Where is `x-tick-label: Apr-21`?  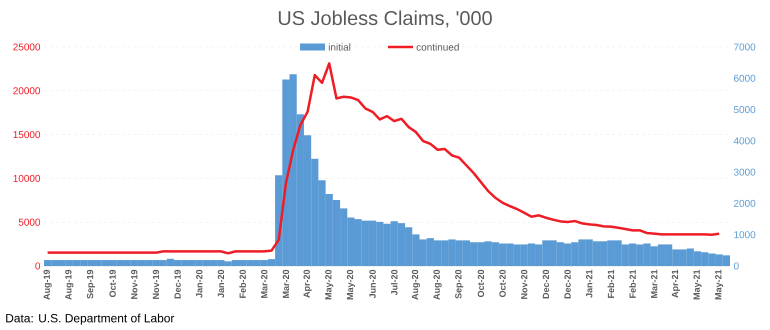
x-tick-label: Apr-21 is located at coordinates (676, 284).